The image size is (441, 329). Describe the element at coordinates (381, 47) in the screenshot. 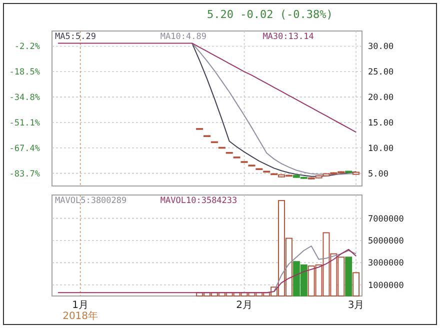

I see `y-tick-label: 30.00` at that location.